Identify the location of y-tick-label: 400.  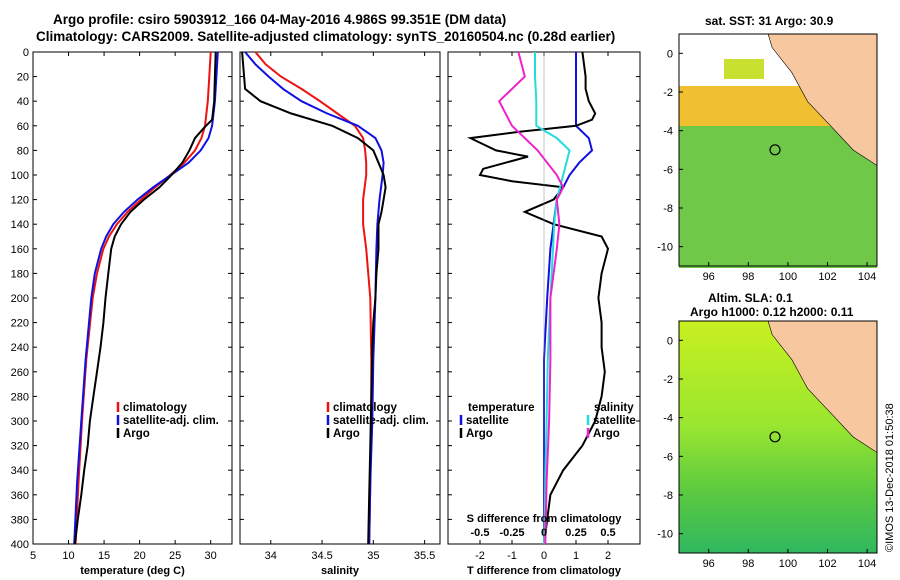
(20, 545).